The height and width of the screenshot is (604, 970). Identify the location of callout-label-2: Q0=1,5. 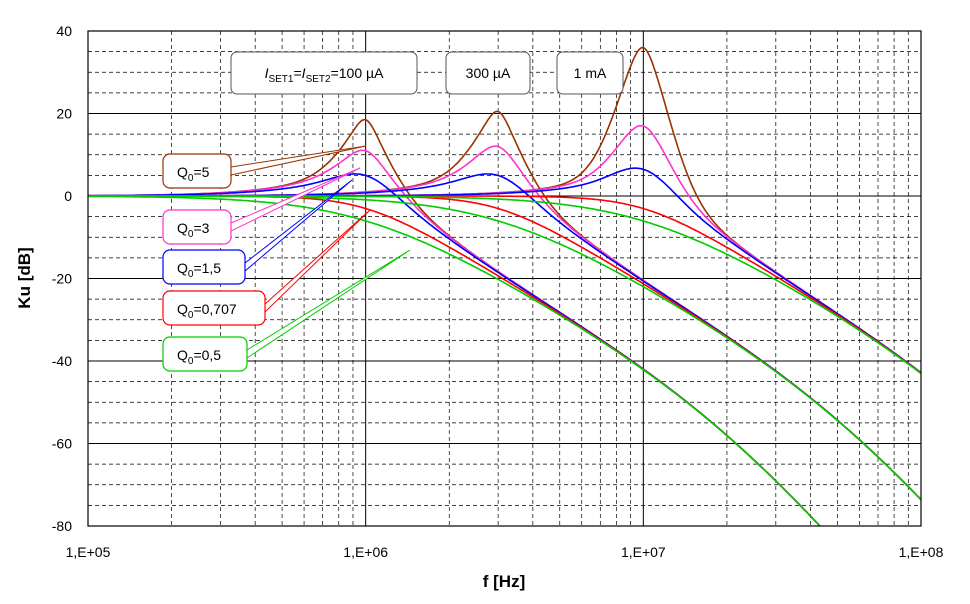
(199, 270).